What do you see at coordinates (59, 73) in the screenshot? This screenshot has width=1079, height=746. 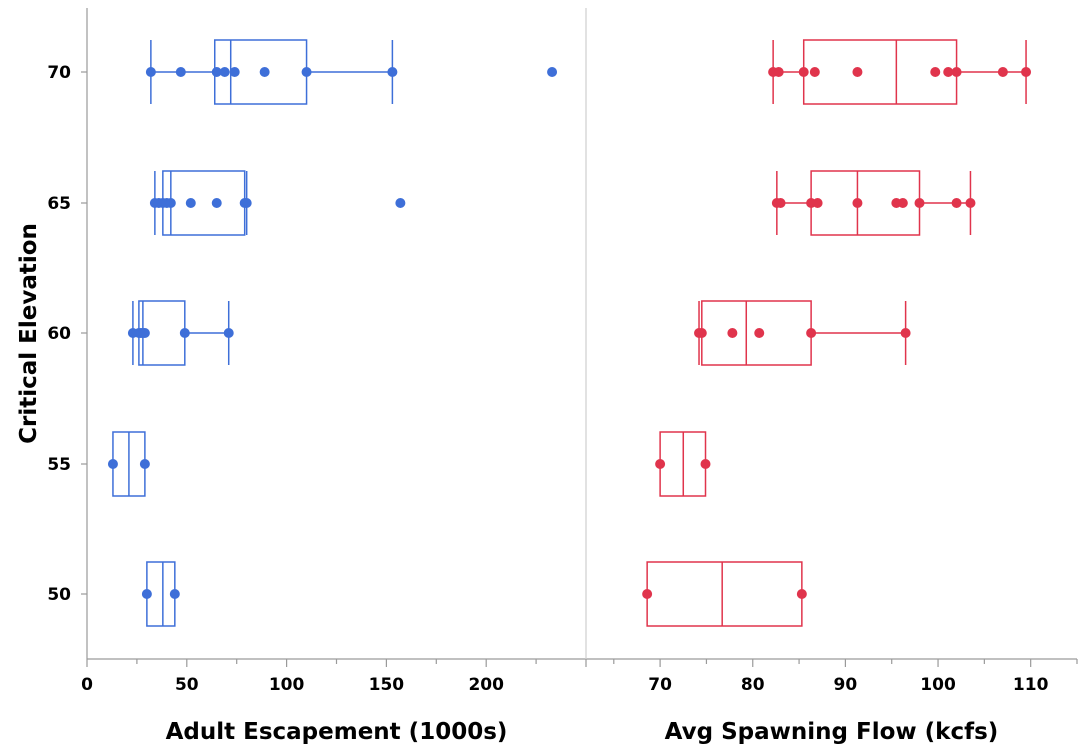 I see `y-tick-label: 70` at bounding box center [59, 73].